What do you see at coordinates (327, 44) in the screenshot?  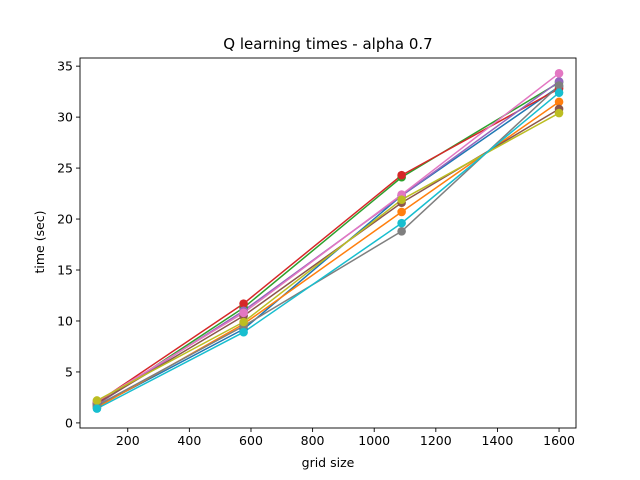 I see `chart-title: Q learning times - alpha 0.7` at bounding box center [327, 44].